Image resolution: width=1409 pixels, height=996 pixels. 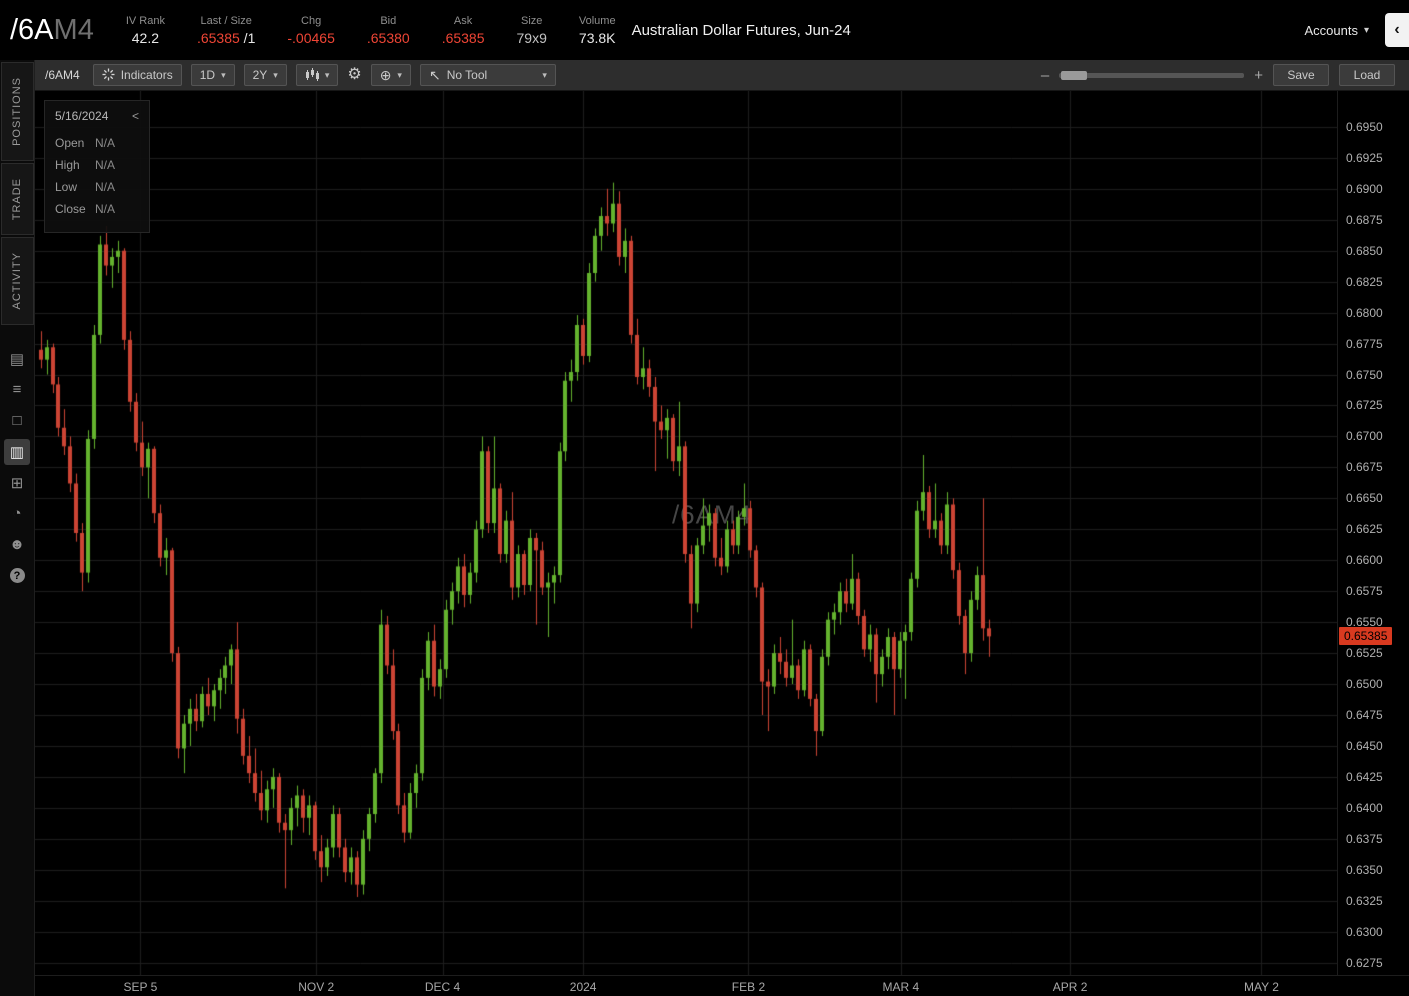 What do you see at coordinates (17, 421) in the screenshot?
I see `orders-icon: □` at bounding box center [17, 421].